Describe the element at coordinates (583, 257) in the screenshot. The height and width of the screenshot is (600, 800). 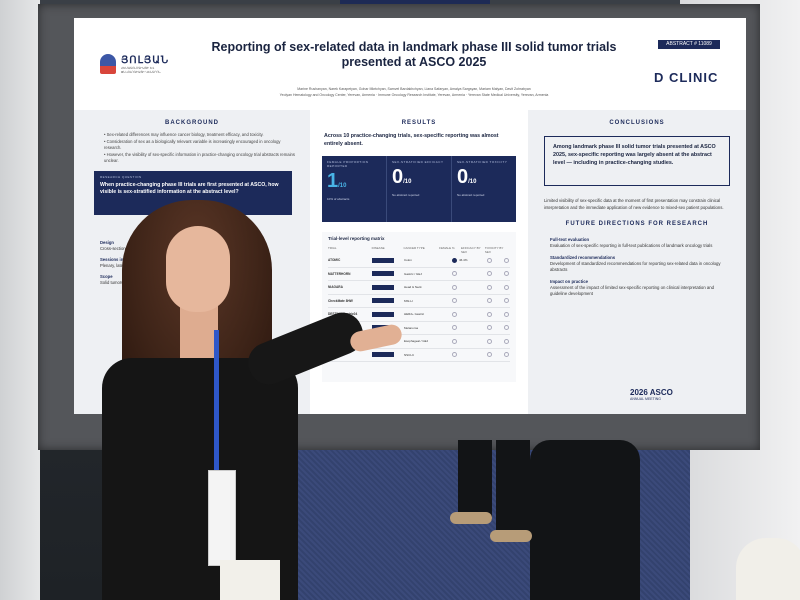
I see `future-item-label: Standardized recommendations` at that location.